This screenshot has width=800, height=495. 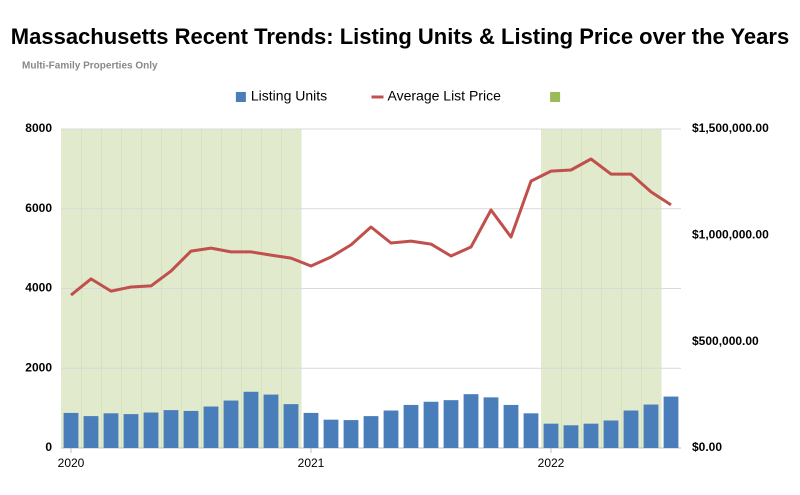 What do you see at coordinates (730, 235) in the screenshot?
I see `y2-tick-label: $1,000,000.00` at bounding box center [730, 235].